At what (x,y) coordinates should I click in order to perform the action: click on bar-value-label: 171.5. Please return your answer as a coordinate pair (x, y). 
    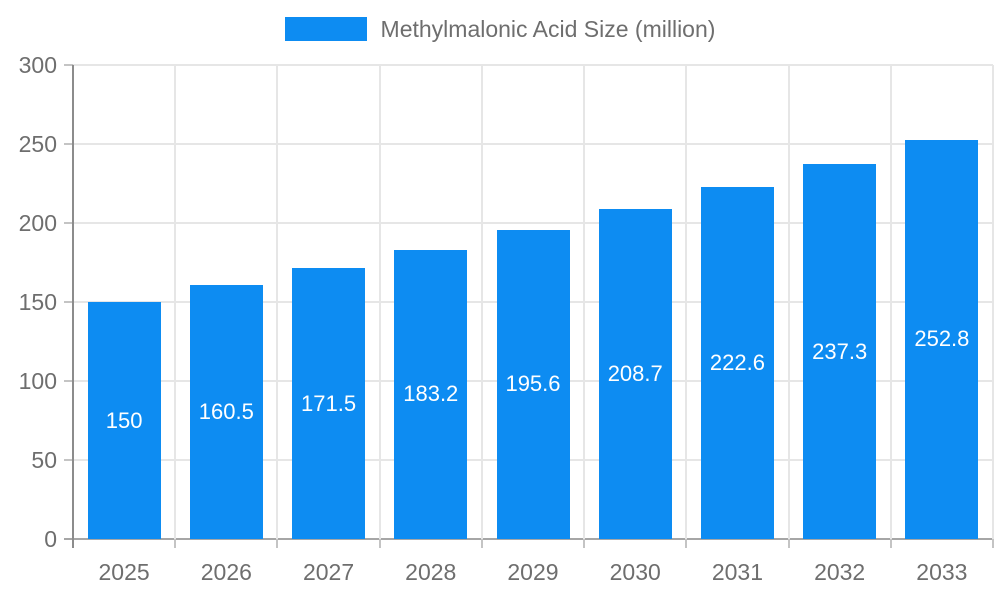
    Looking at the image, I should click on (329, 403).